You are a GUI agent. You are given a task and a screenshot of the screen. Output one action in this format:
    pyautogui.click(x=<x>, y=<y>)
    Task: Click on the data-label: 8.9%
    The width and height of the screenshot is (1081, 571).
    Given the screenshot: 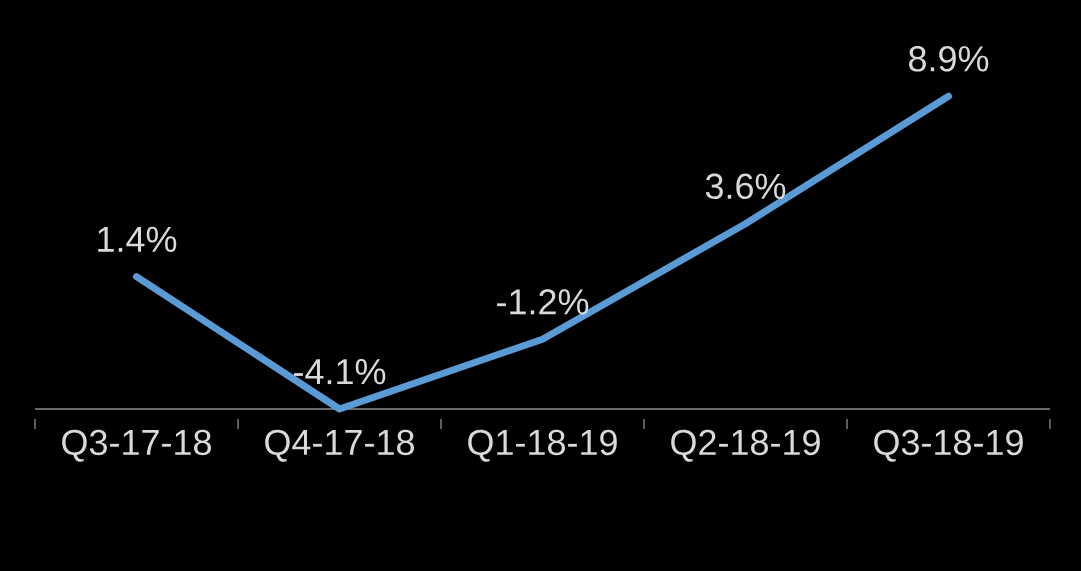 What is the action you would take?
    pyautogui.click(x=949, y=59)
    